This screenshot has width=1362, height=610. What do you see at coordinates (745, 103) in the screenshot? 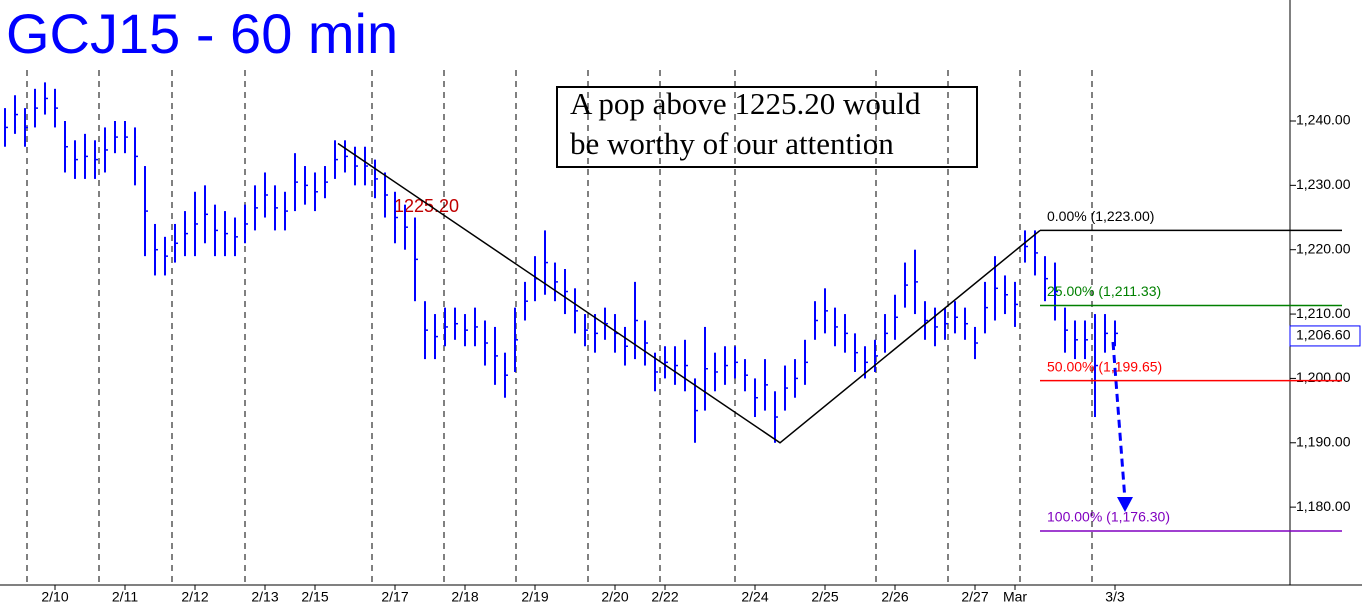
I see `note-line: A pop above 1225.20 would` at bounding box center [745, 103].